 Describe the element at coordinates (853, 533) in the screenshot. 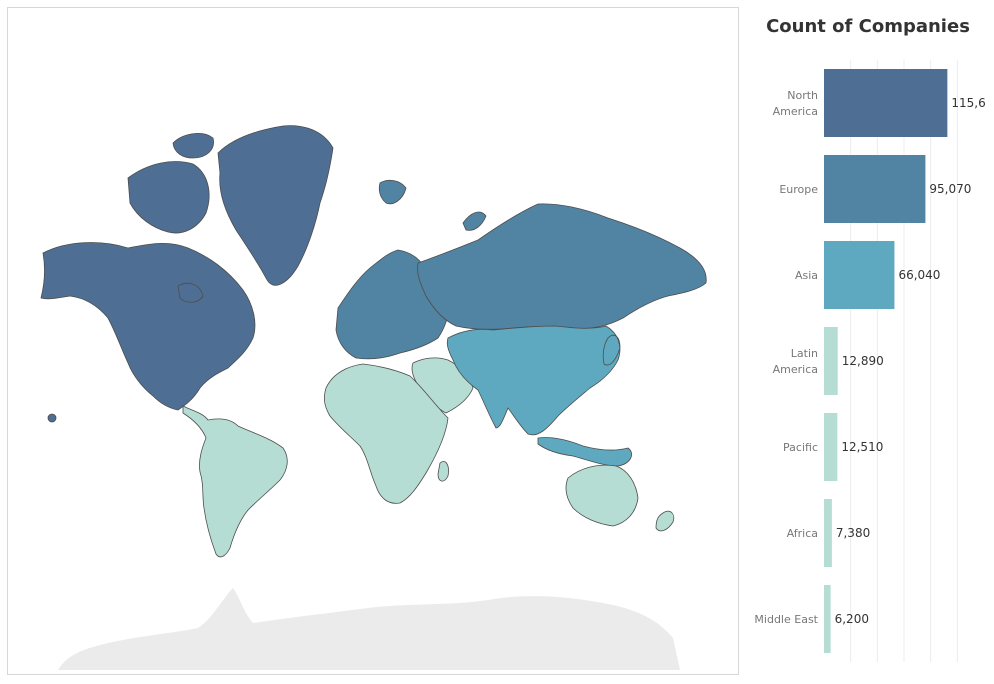

I see `bar-value-label: 7,380` at that location.